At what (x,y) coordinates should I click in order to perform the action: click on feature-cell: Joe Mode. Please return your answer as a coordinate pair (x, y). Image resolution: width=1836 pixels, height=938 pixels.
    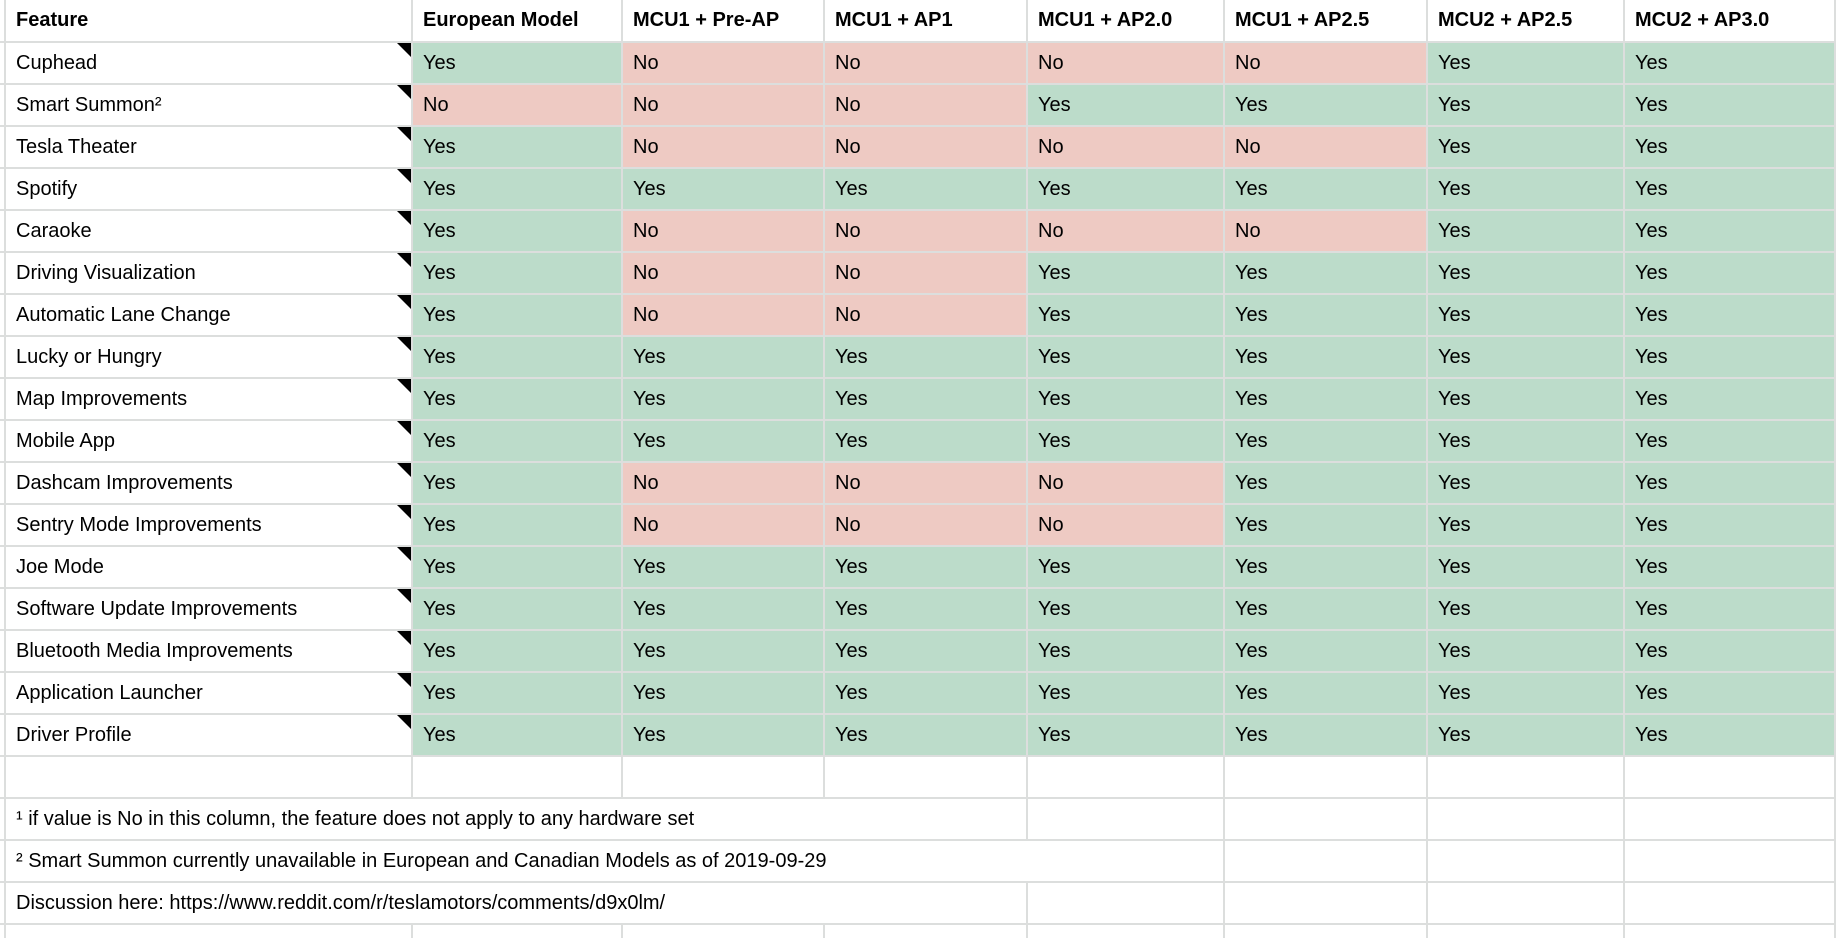
    Looking at the image, I should click on (209, 568).